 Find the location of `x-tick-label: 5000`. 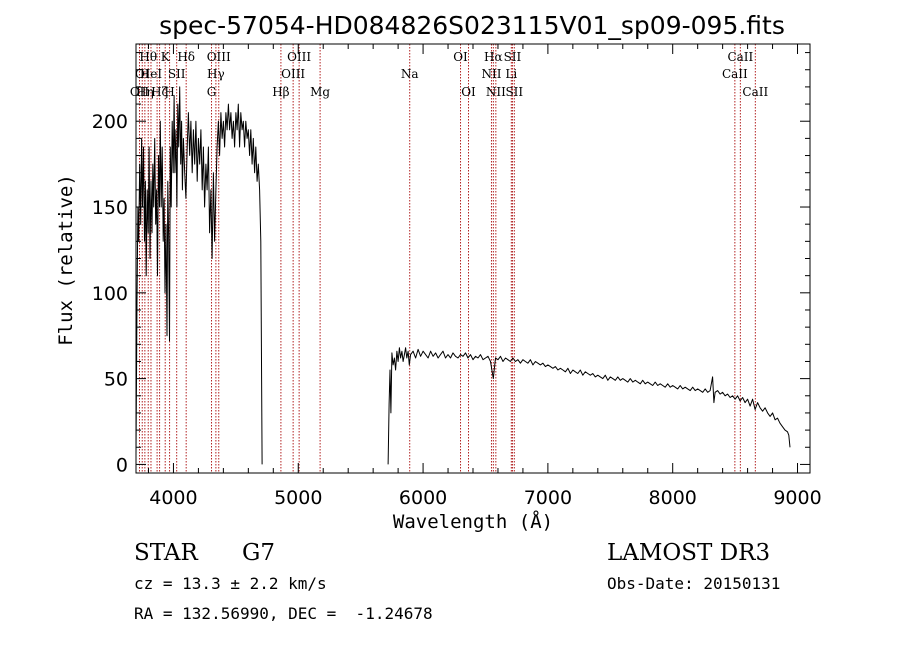

x-tick-label: 5000 is located at coordinates (298, 498).